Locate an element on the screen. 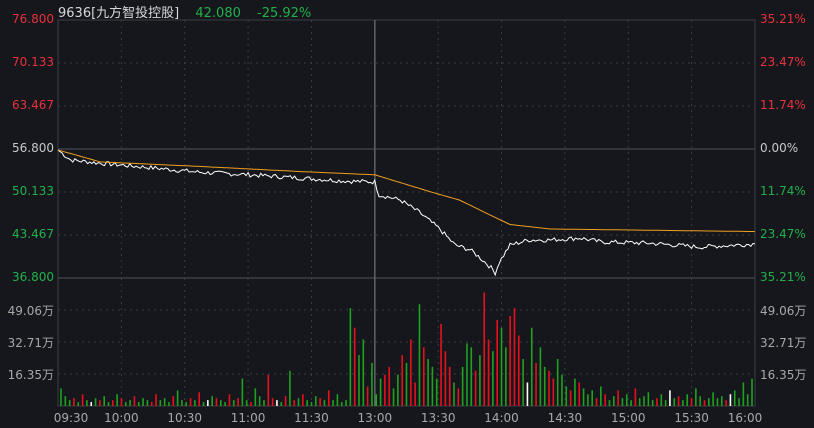 Image resolution: width=814 pixels, height=428 pixels. time-tick-label: 13:00 is located at coordinates (375, 418).